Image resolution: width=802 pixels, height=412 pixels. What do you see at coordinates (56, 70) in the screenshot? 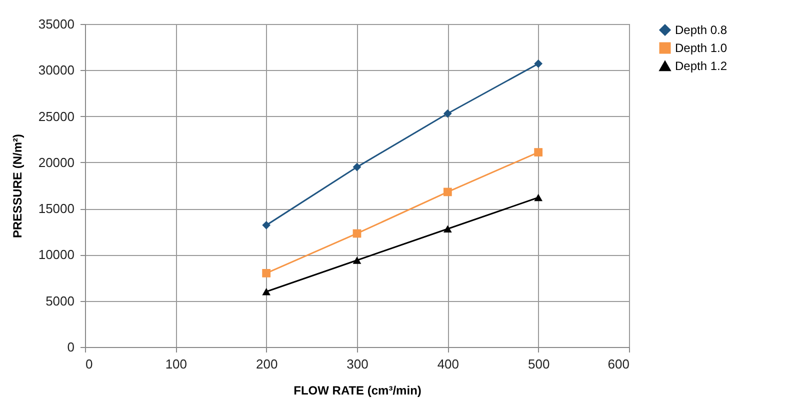
I see `y-tick-label: 30000` at bounding box center [56, 70].